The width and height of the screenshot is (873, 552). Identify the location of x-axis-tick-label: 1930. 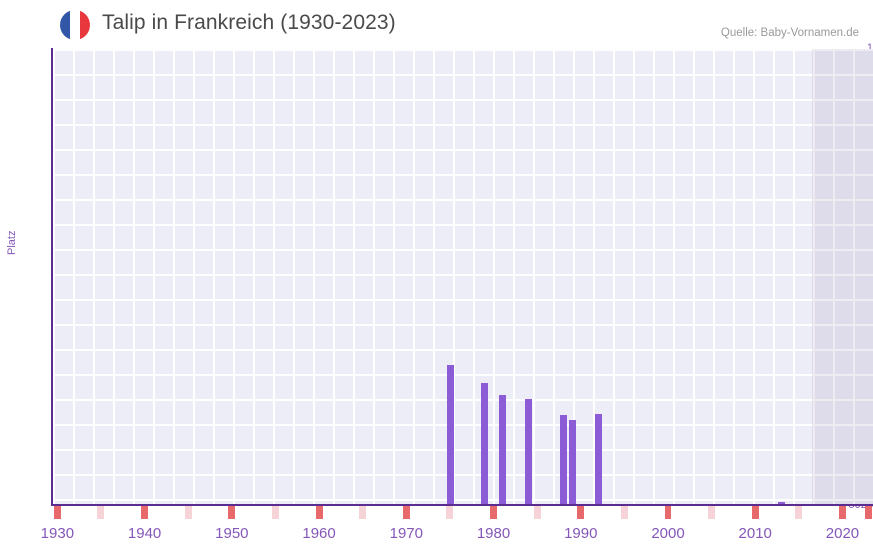
(57, 533).